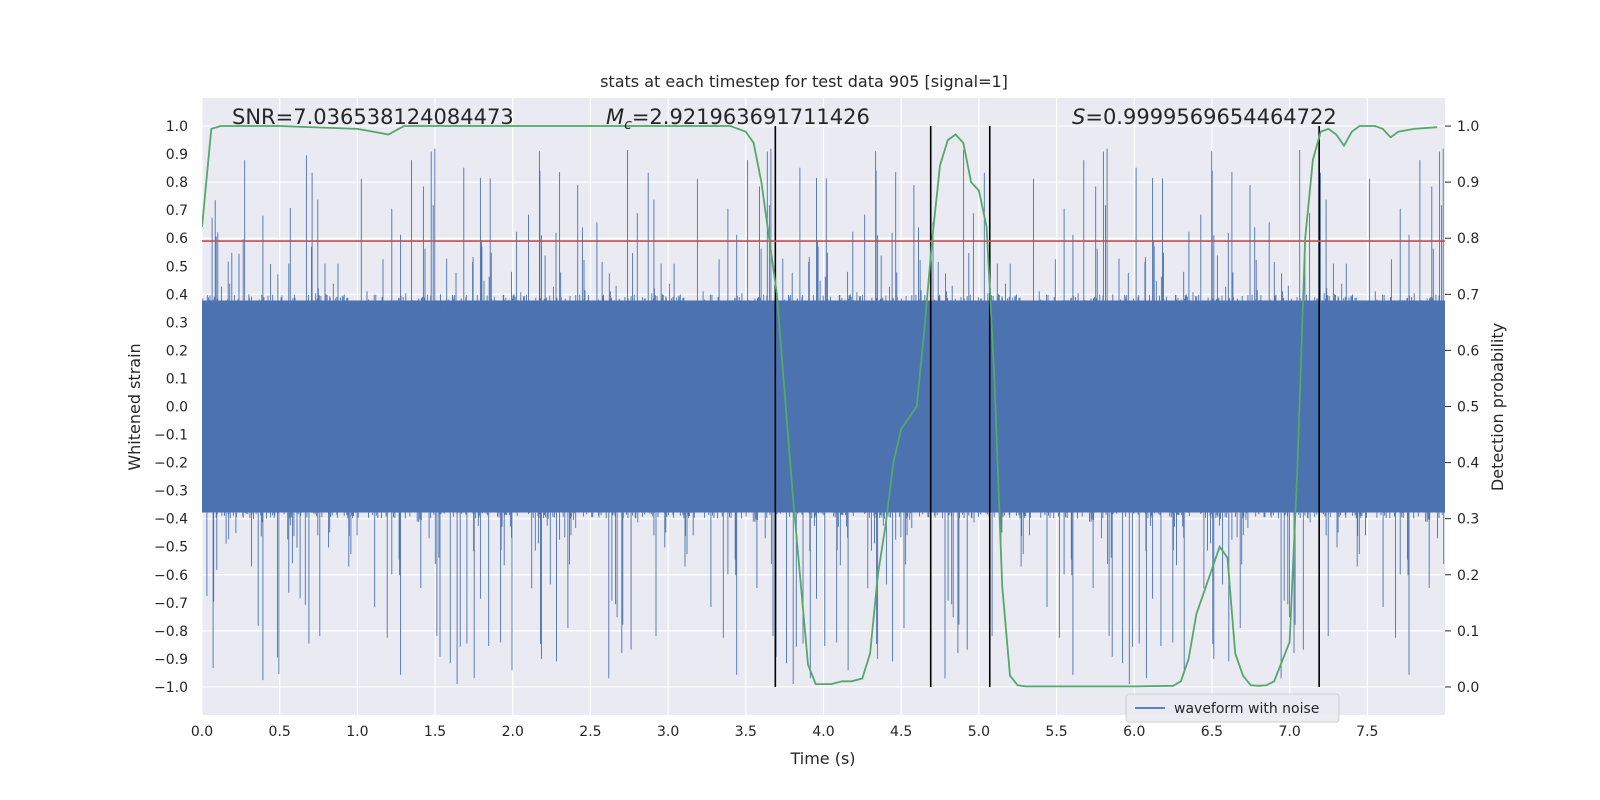  I want to click on right-y-tick-label: 0.3, so click(1468, 520).